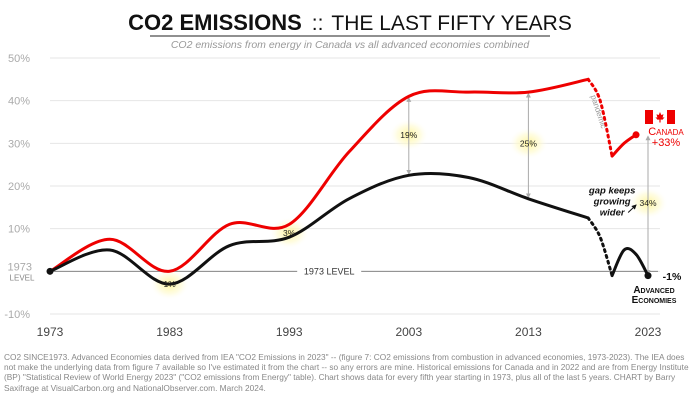 Image resolution: width=700 pixels, height=400 pixels. I want to click on x-tick-label: 1993, so click(289, 332).